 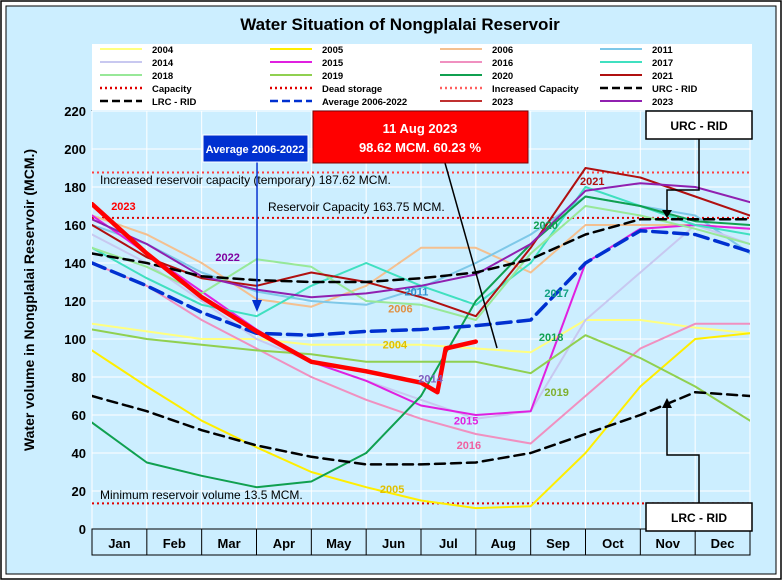 I want to click on urc-callout-arrowhead, so click(x=667, y=214).